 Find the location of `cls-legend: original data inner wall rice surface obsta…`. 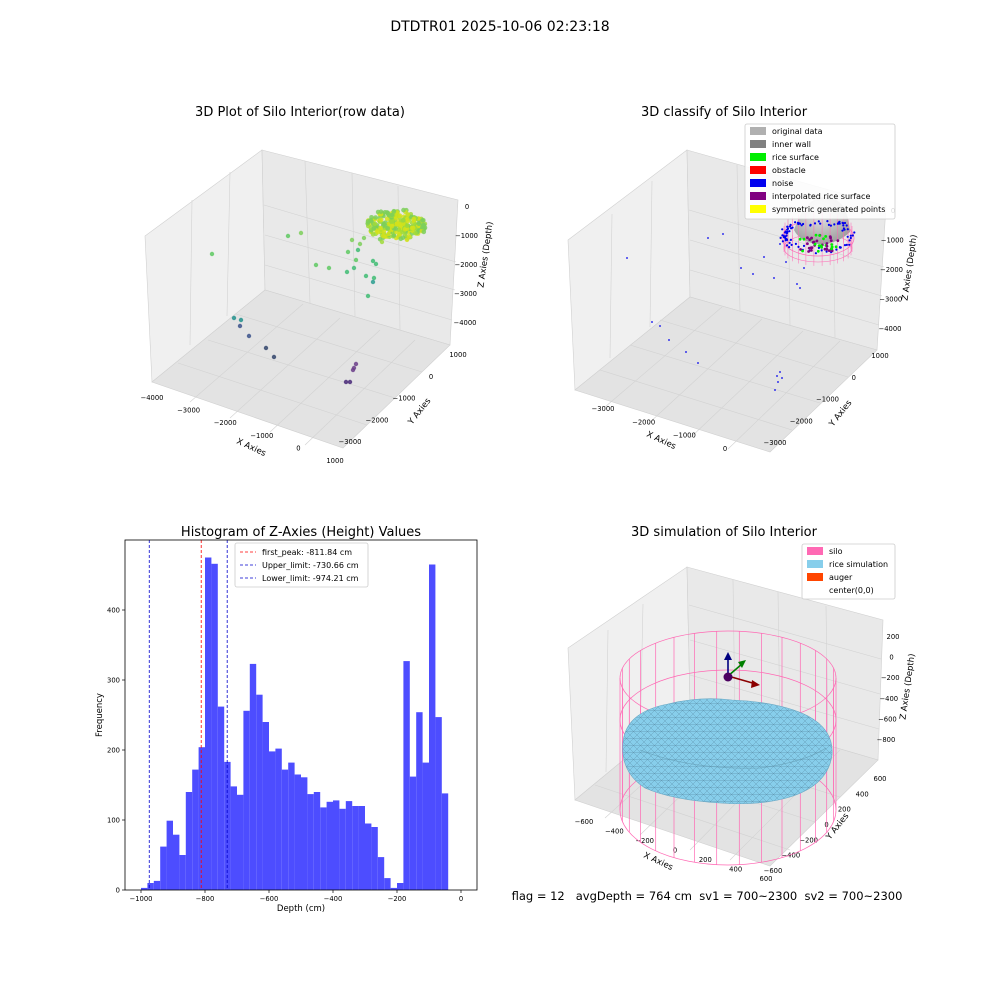

cls-legend: original data inner wall rice surface obsta… is located at coordinates (820, 171).